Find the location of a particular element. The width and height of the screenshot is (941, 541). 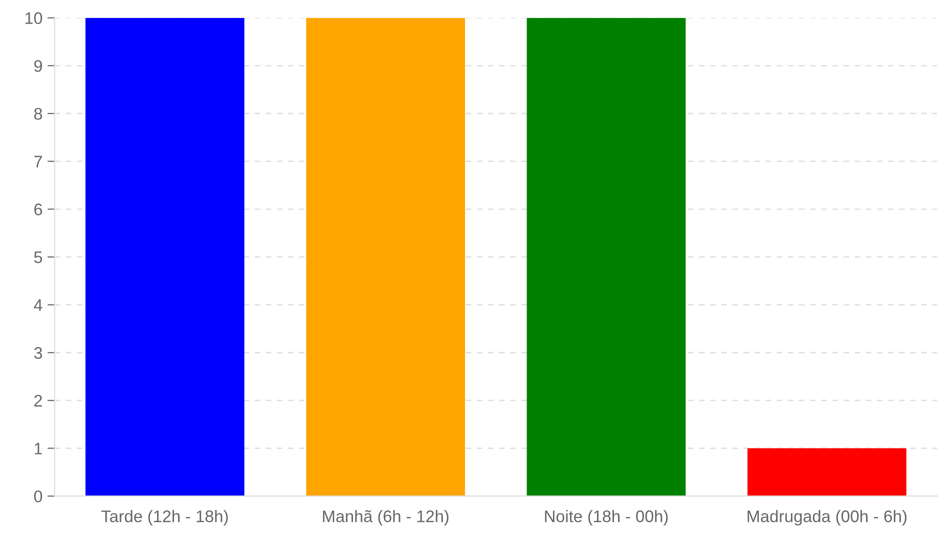

y-tick-label: 9 is located at coordinates (38, 66).